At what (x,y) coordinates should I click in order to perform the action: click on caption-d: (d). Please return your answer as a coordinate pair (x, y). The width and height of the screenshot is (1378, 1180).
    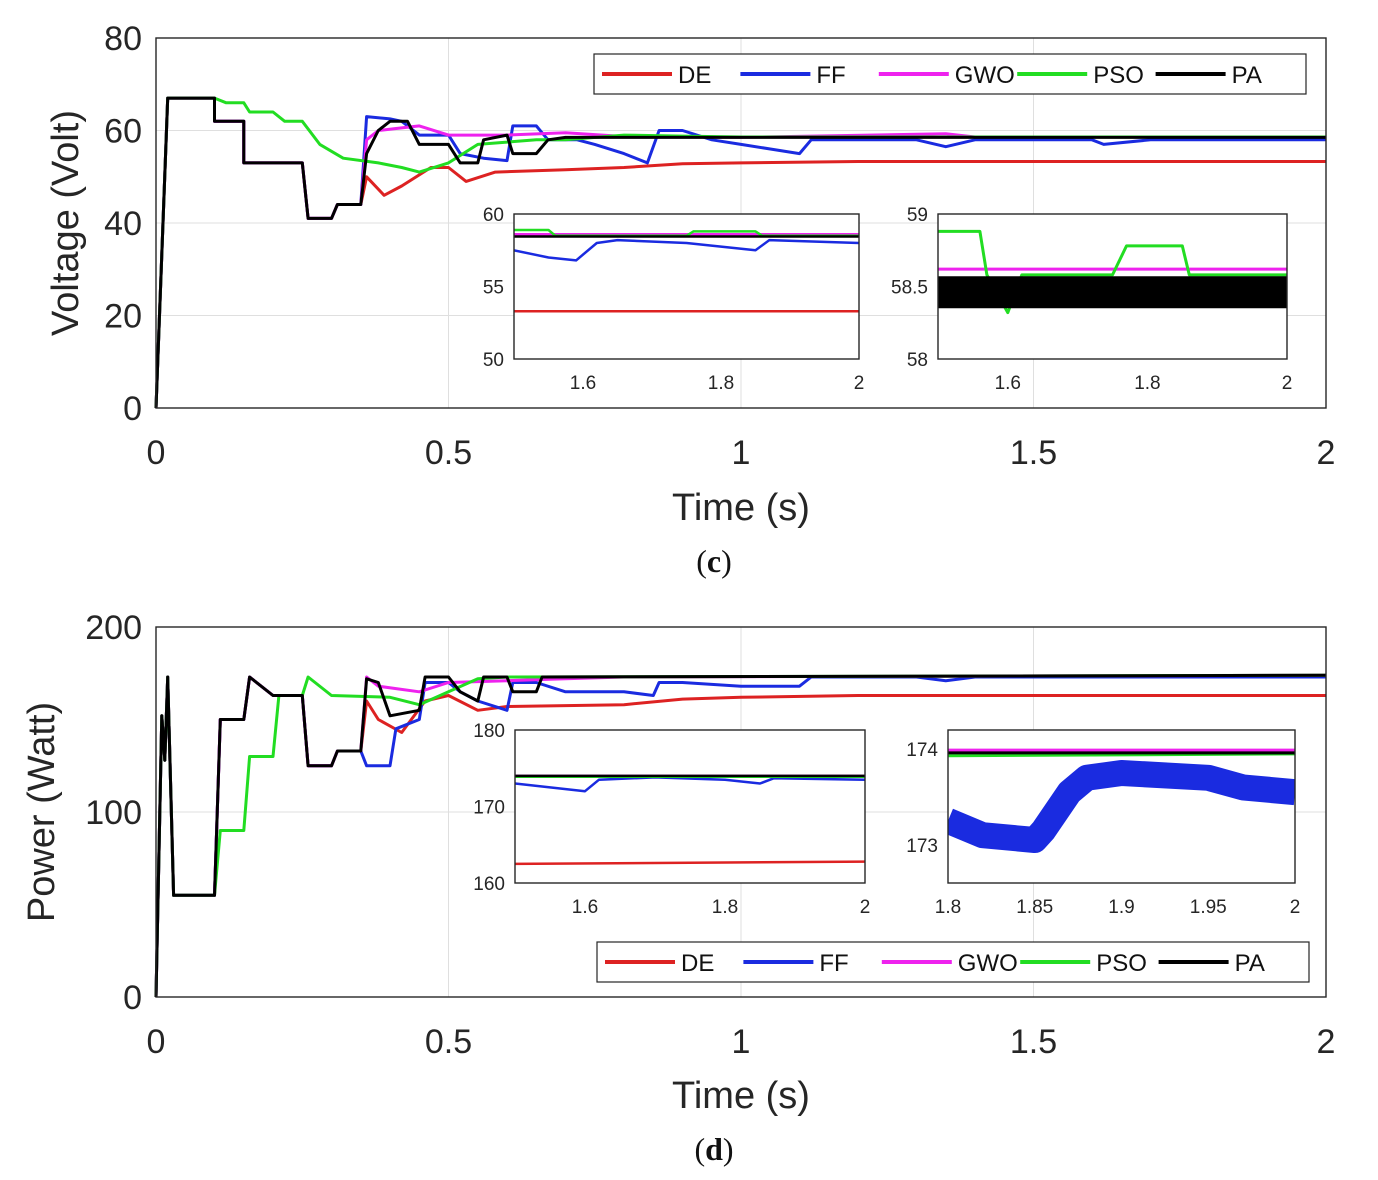
    Looking at the image, I should click on (713, 1149).